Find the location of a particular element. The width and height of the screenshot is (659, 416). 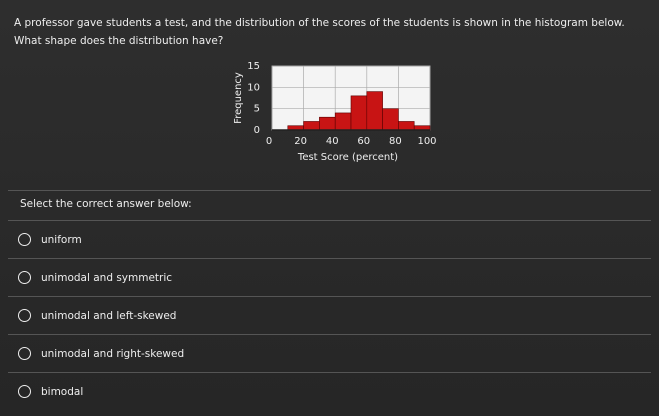

y-axis-label: Frequency is located at coordinates (238, 98).